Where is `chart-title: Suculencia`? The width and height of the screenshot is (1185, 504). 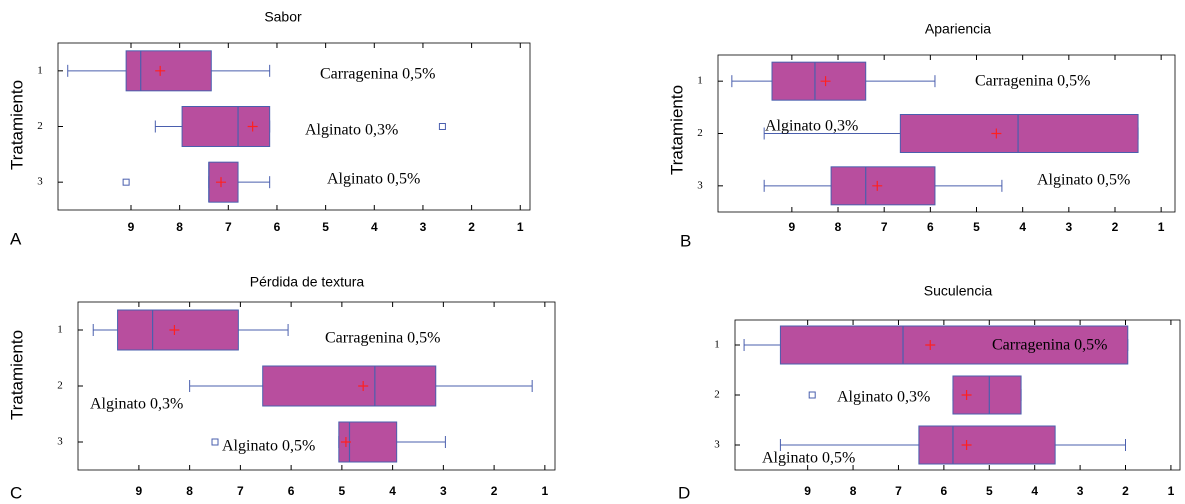 chart-title: Suculencia is located at coordinates (958, 291).